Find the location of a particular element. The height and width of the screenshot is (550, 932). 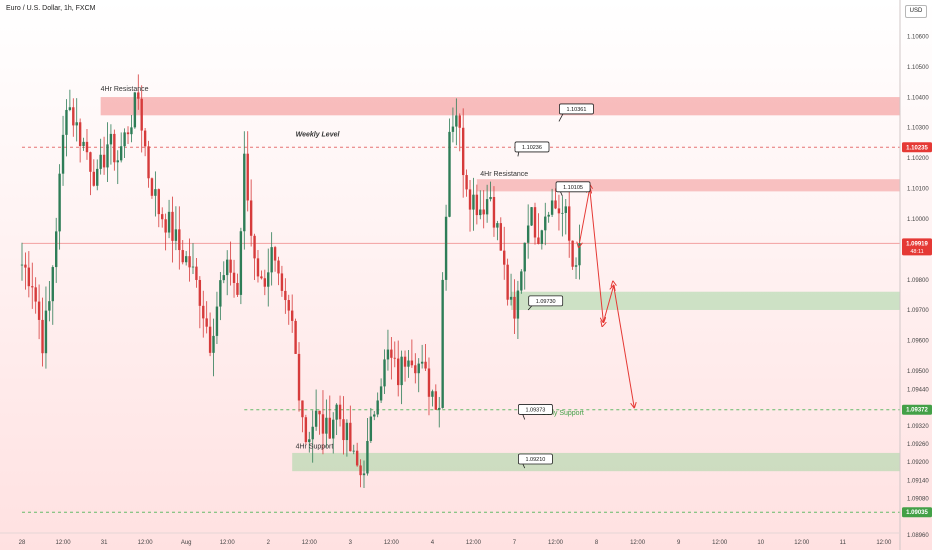

y-tick-label: 1.09320 is located at coordinates (918, 427).